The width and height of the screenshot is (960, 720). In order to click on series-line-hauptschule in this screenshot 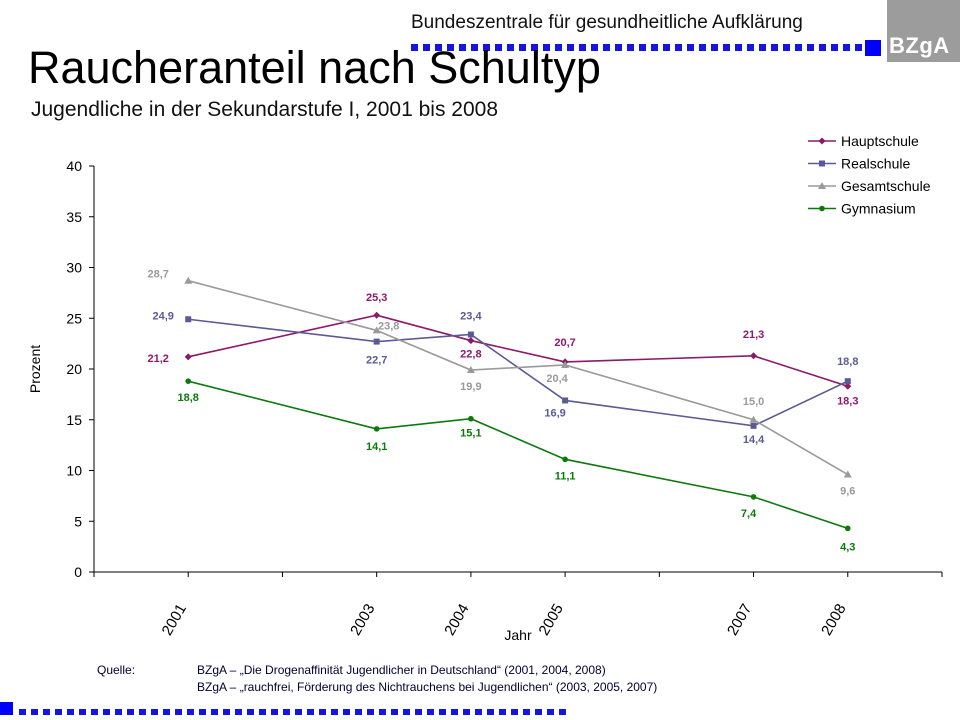, I will do `click(518, 351)`.